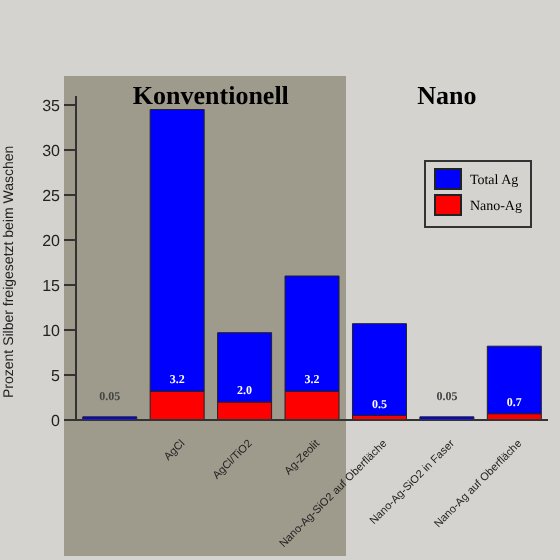  I want to click on annotation: Nano, so click(447, 96).